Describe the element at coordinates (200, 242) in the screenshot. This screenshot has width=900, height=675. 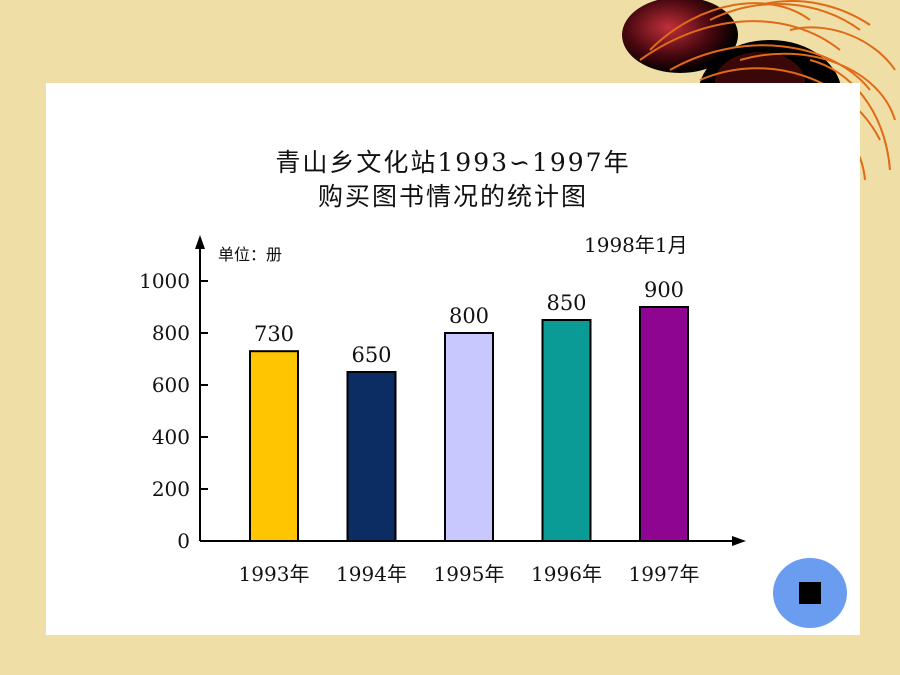
I see `y-axis-arrow` at that location.